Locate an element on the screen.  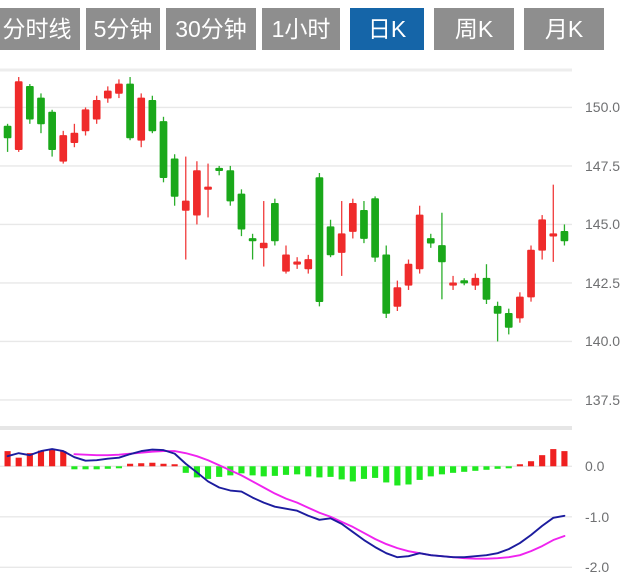
timeframe-tab-label: 30分钟 is located at coordinates (211, 28).